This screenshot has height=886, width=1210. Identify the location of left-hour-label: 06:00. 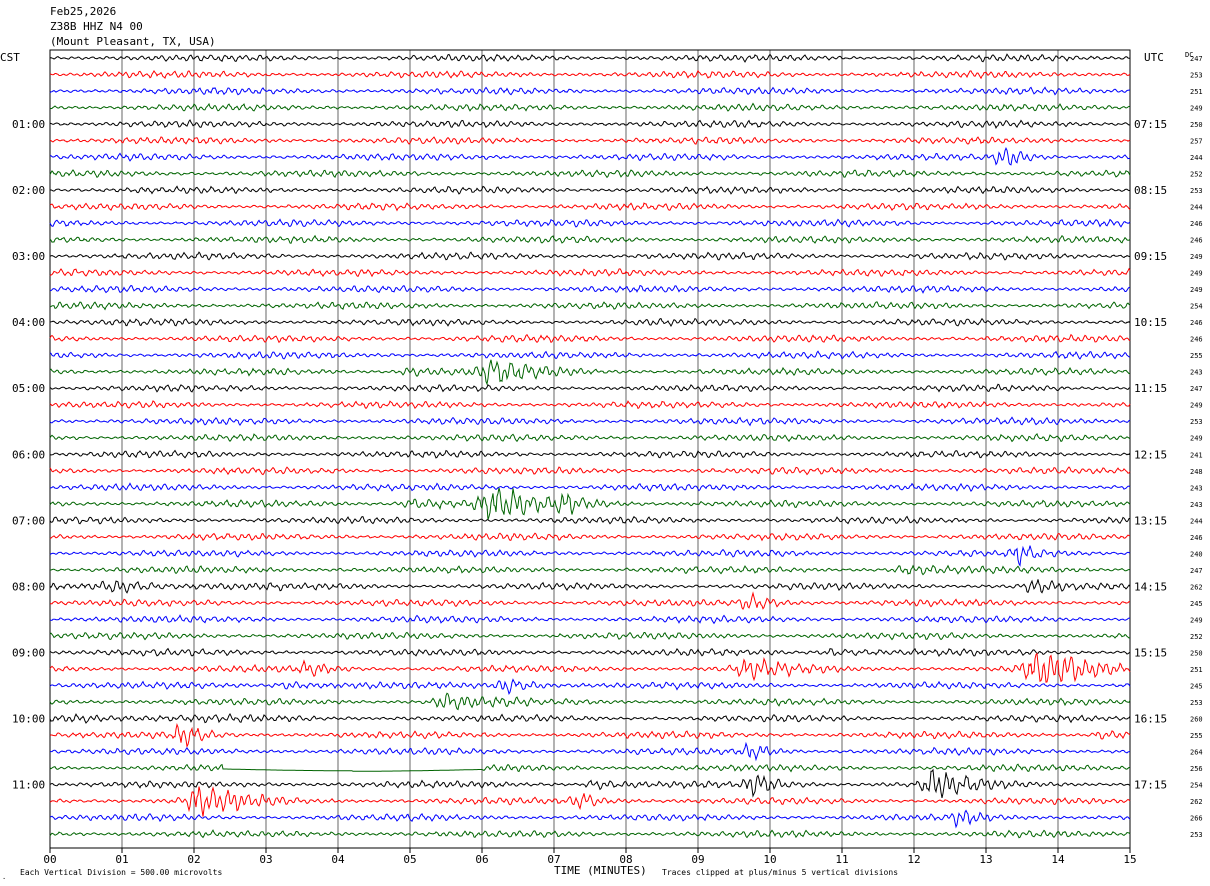
(28, 454).